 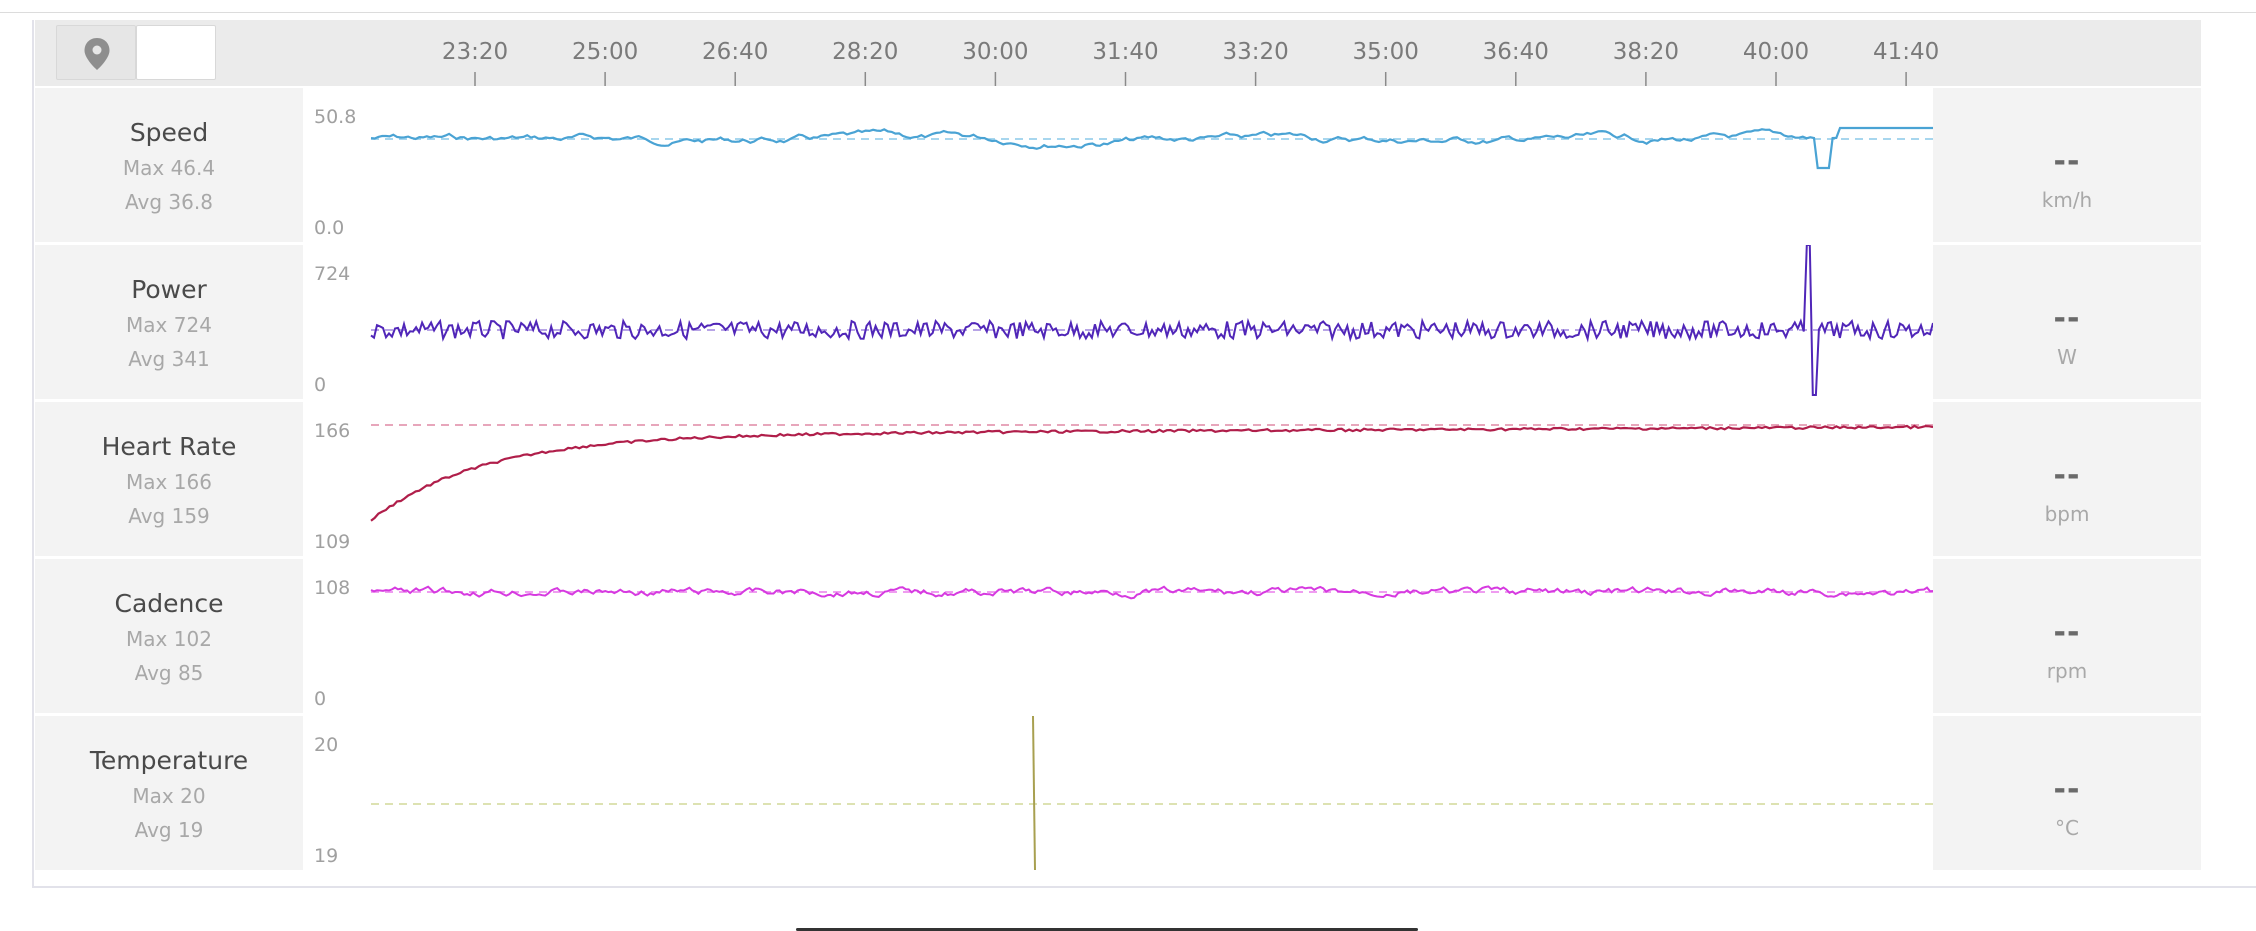 What do you see at coordinates (2067, 200) in the screenshot?
I see `speed-unit: km/h` at bounding box center [2067, 200].